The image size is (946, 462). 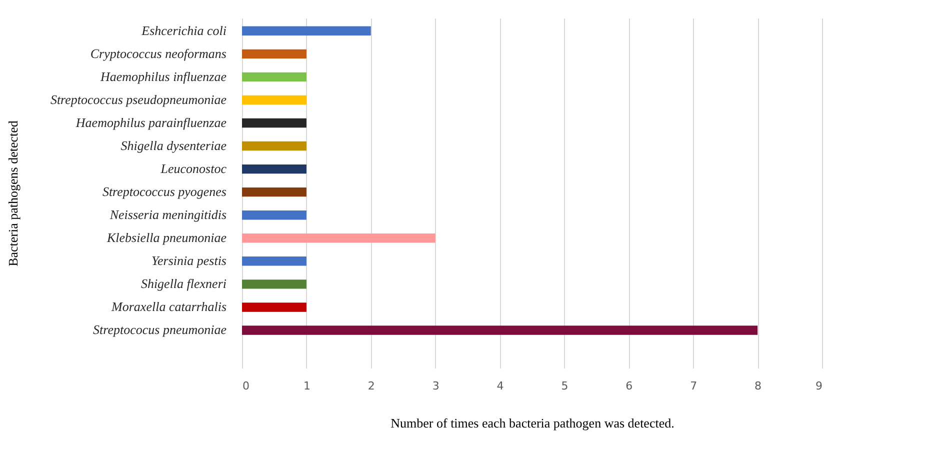 I want to click on x-tick-label: 4, so click(x=500, y=386).